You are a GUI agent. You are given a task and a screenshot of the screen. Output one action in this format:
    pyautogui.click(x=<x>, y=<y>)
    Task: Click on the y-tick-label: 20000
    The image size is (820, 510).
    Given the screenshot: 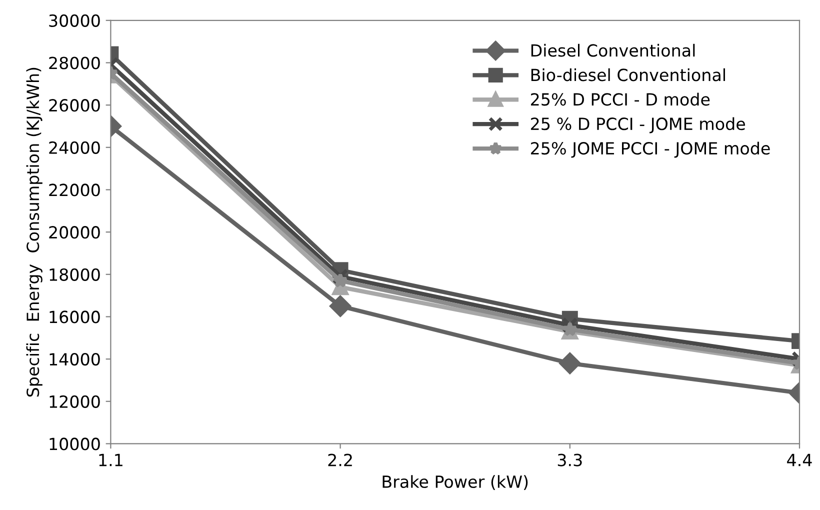 What is the action you would take?
    pyautogui.click(x=74, y=232)
    